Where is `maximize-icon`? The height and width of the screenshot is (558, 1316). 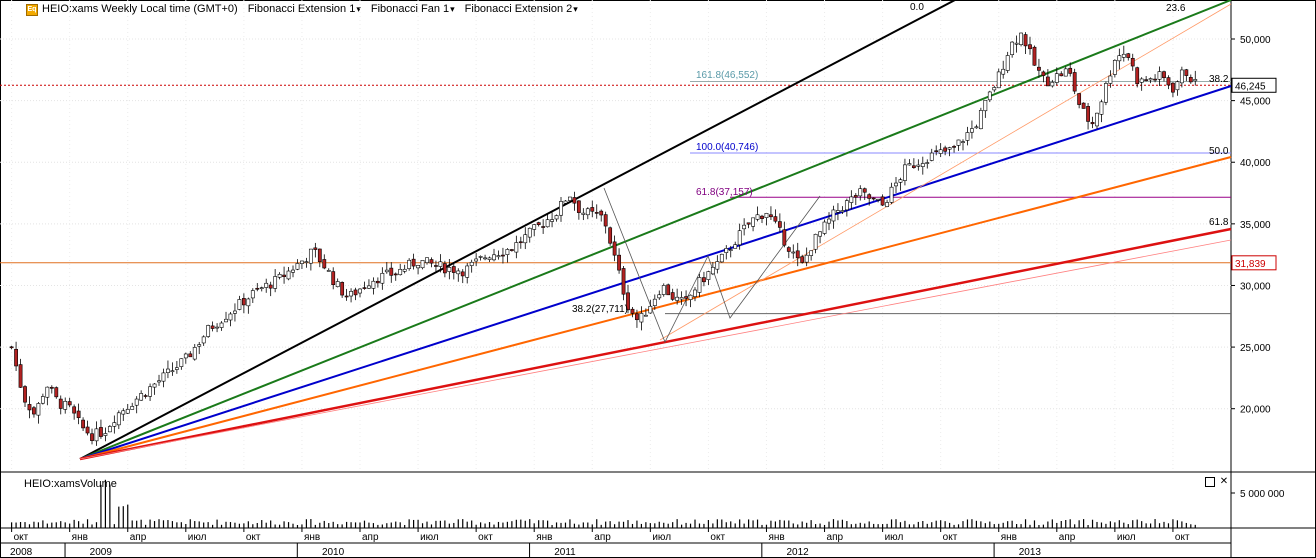 maximize-icon is located at coordinates (1210, 482).